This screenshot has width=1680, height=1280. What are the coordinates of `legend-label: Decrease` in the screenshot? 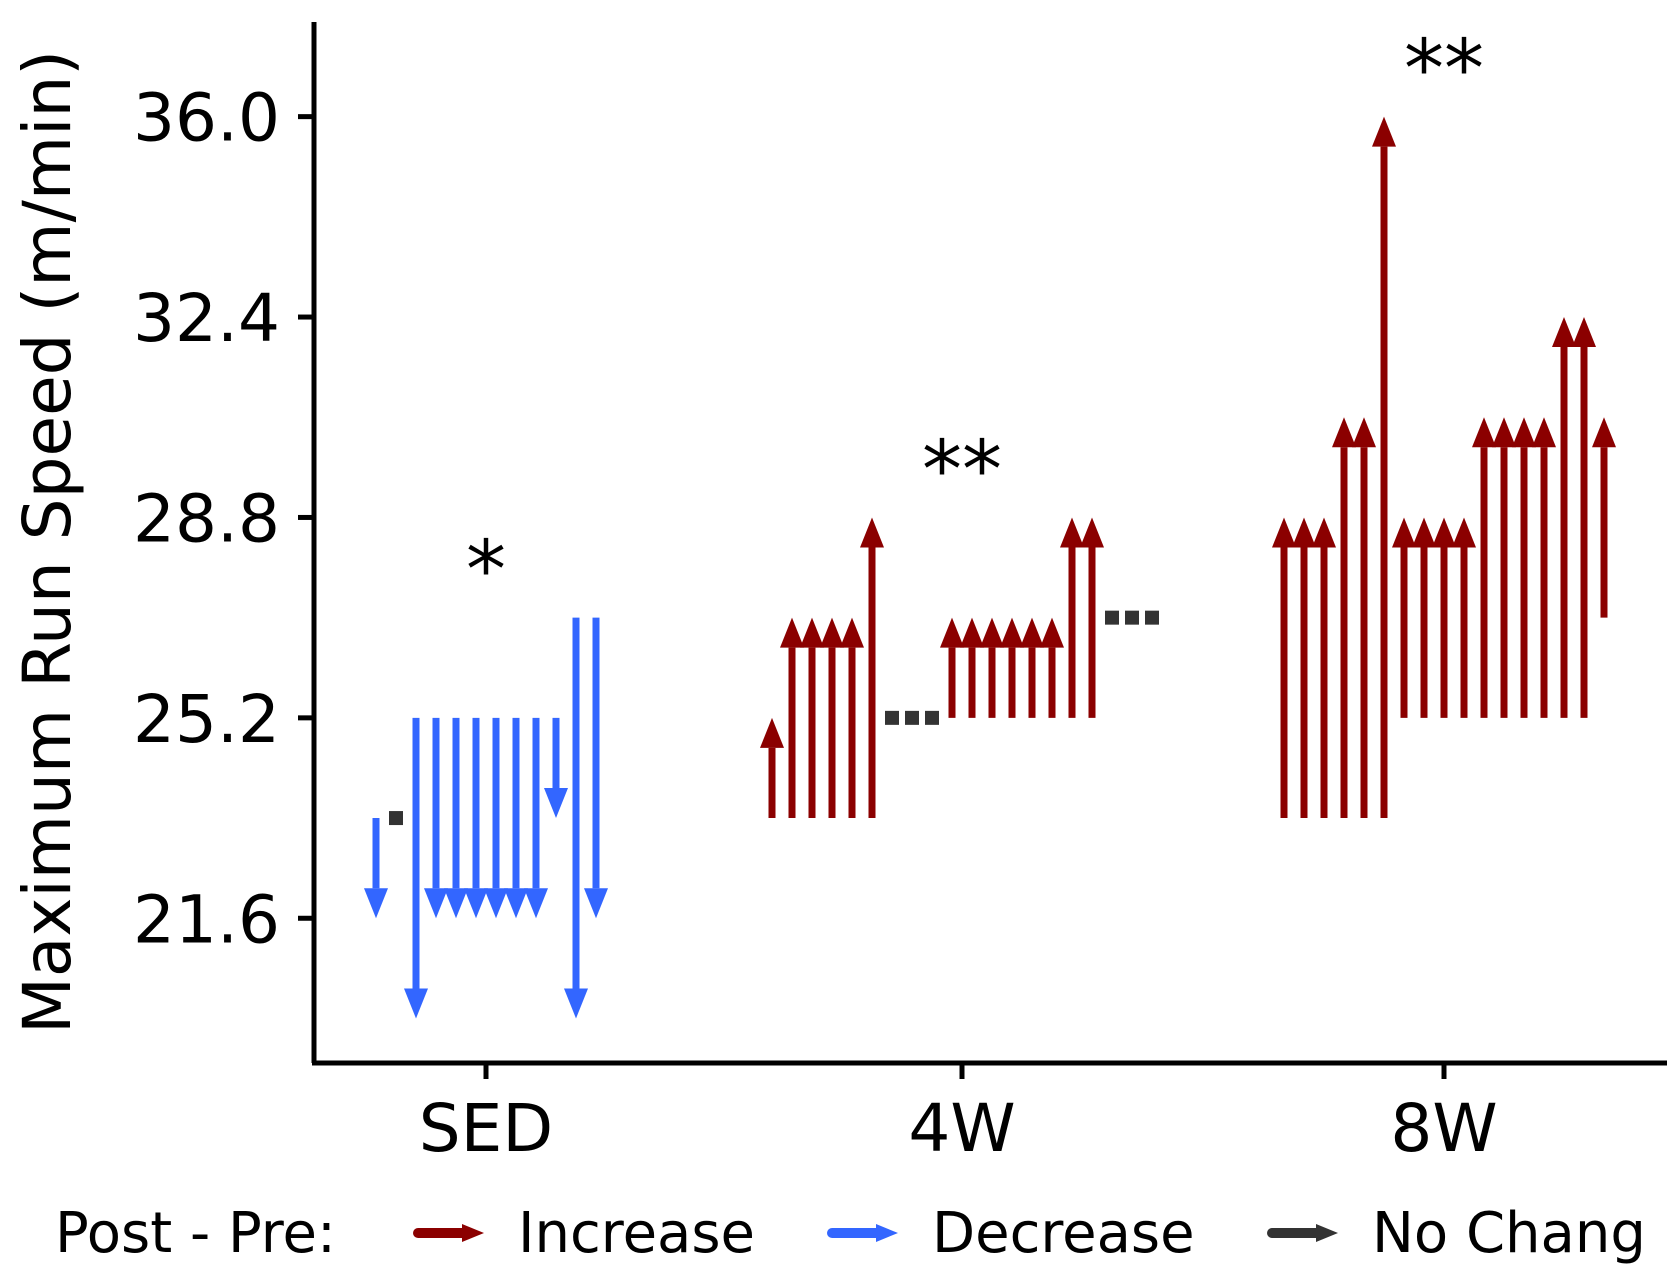 It's located at (1063, 1233).